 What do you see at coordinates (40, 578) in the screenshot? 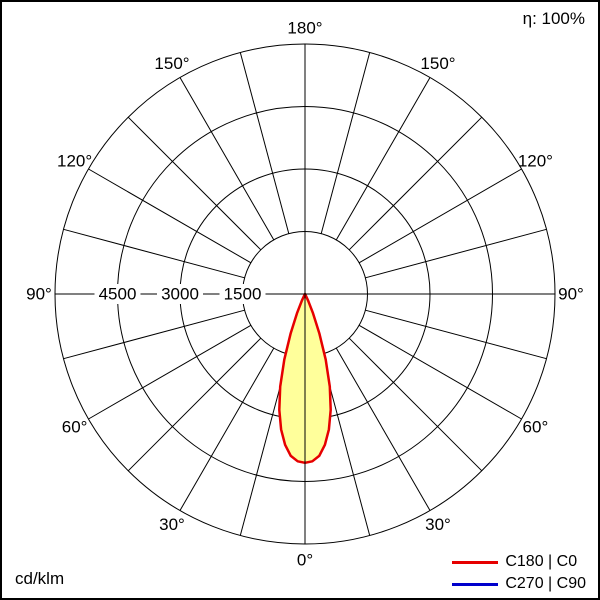
I see `unit-label: cd/klm` at bounding box center [40, 578].